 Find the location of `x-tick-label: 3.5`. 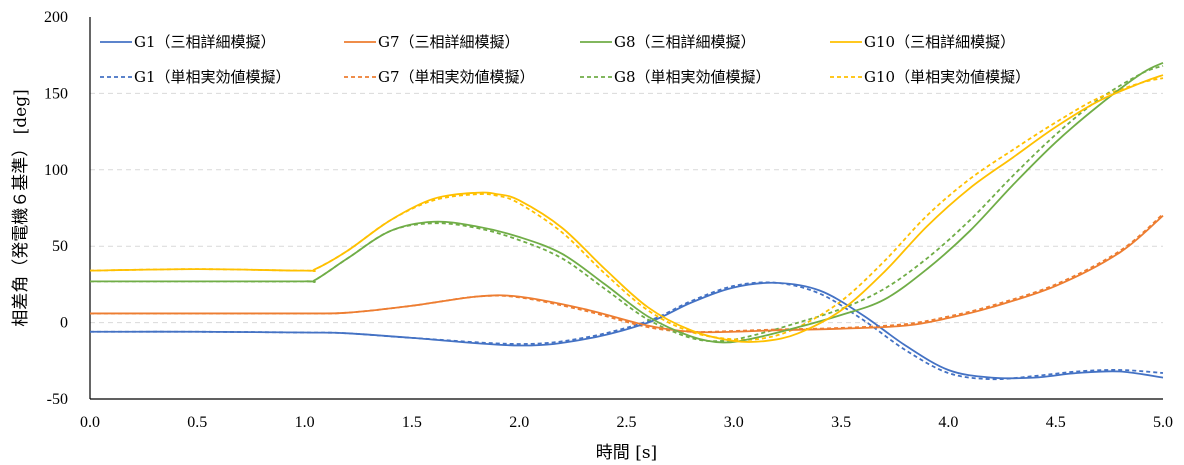

x-tick-label: 3.5 is located at coordinates (841, 422).